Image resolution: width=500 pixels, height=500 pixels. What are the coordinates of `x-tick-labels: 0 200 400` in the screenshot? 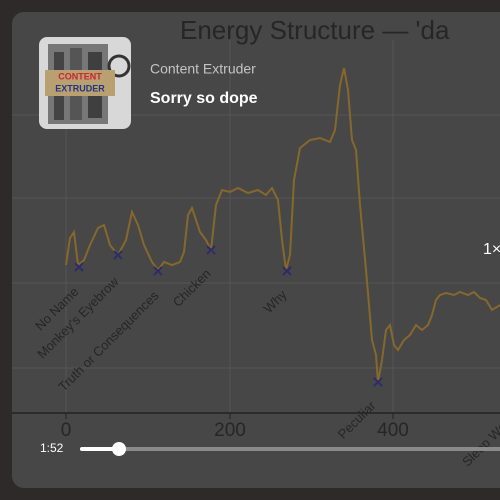 It's located at (235, 430).